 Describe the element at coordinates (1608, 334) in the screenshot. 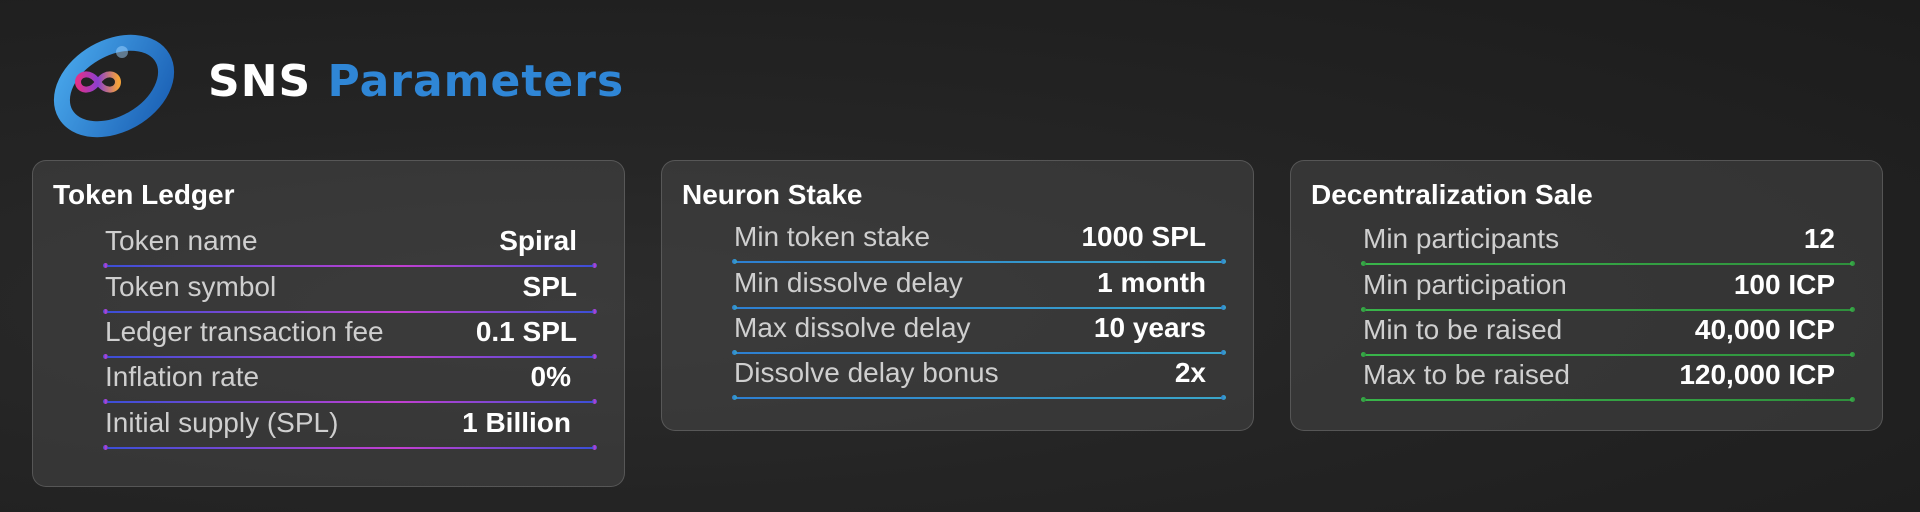

I see `list-item: Min to be raised 40,000 ICP` at that location.